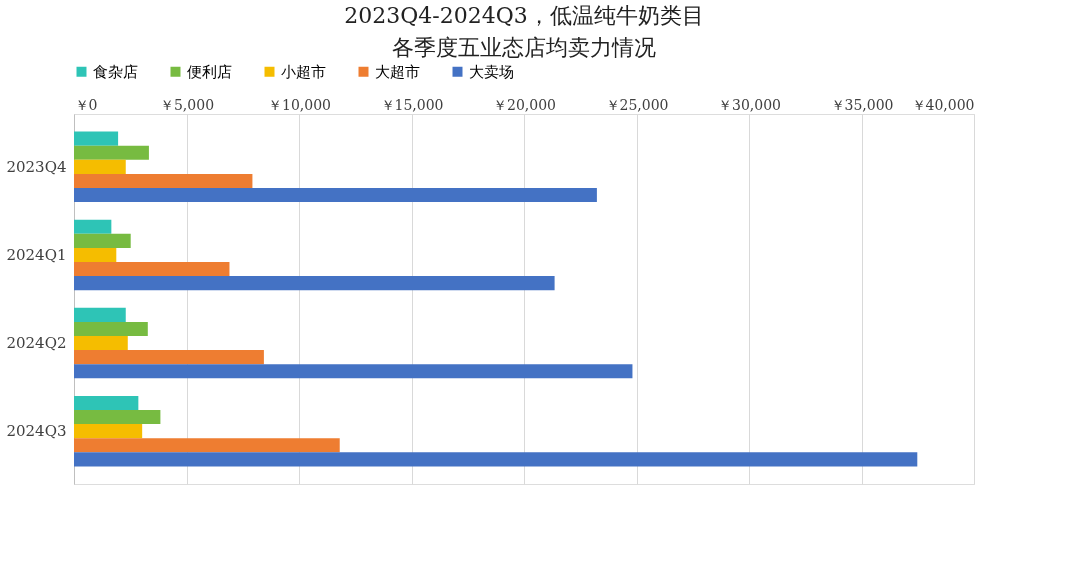 This screenshot has height=575, width=1080. What do you see at coordinates (115, 71) in the screenshot?
I see `legend-label: 食杂店` at bounding box center [115, 71].